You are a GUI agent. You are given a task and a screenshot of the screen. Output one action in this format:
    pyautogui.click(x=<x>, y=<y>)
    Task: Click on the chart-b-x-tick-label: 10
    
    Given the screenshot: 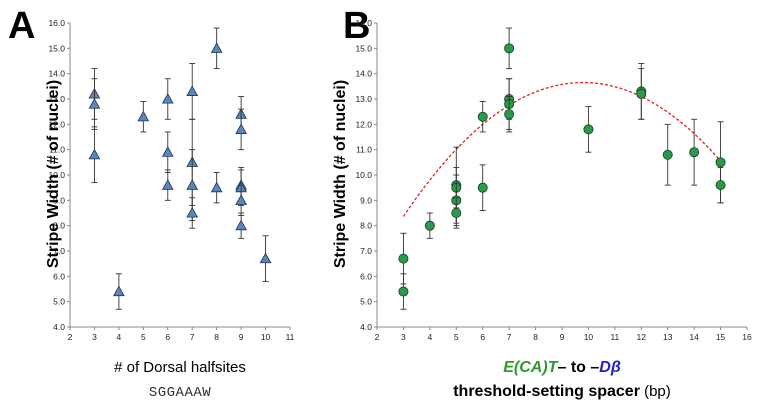 What is the action you would take?
    pyautogui.click(x=589, y=337)
    